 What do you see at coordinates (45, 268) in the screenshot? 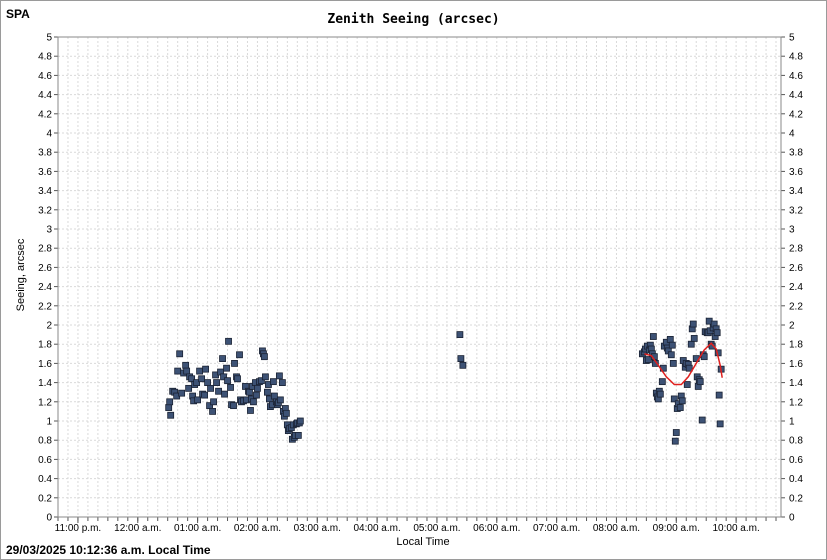
I see `y-tick-label: 2.6` at bounding box center [45, 268].